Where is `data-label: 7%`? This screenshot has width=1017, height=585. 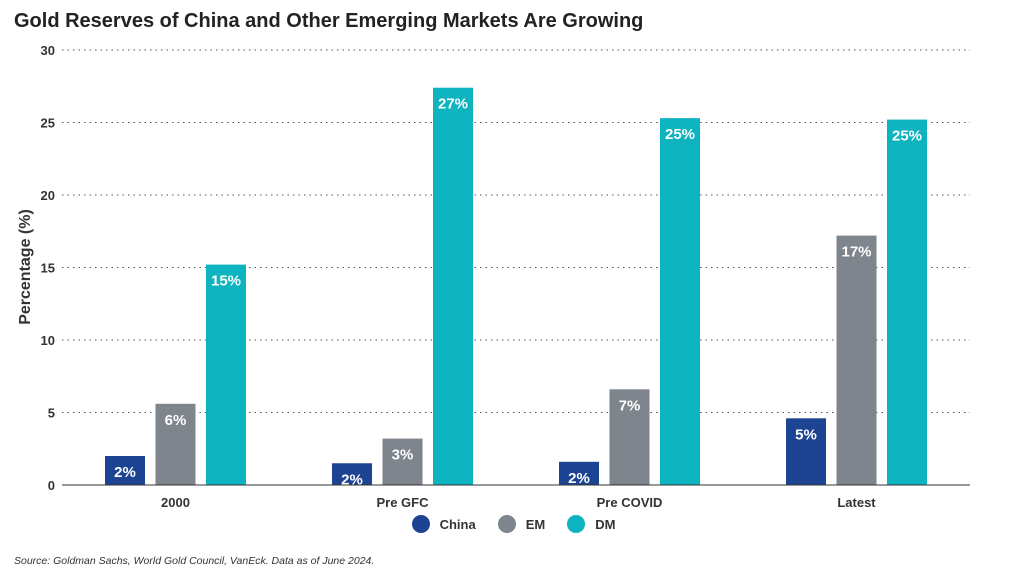
data-label: 7% is located at coordinates (630, 405).